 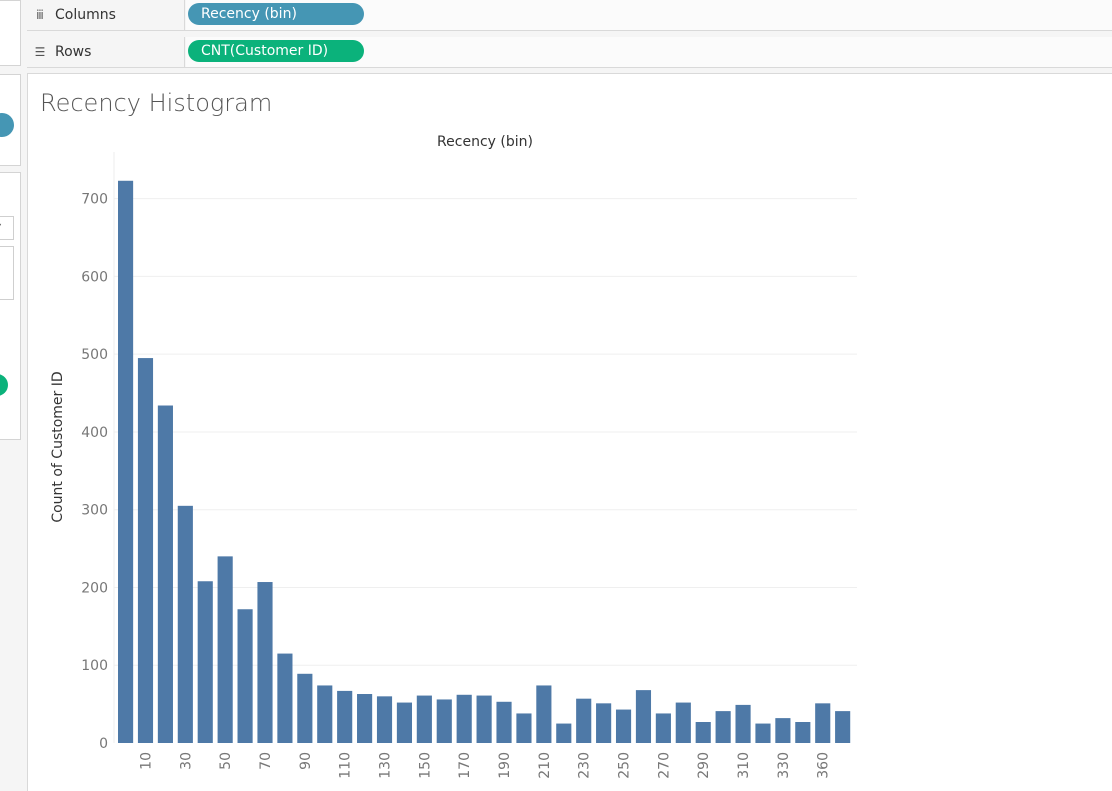 What do you see at coordinates (73, 52) in the screenshot?
I see `rows-label: Rows` at bounding box center [73, 52].